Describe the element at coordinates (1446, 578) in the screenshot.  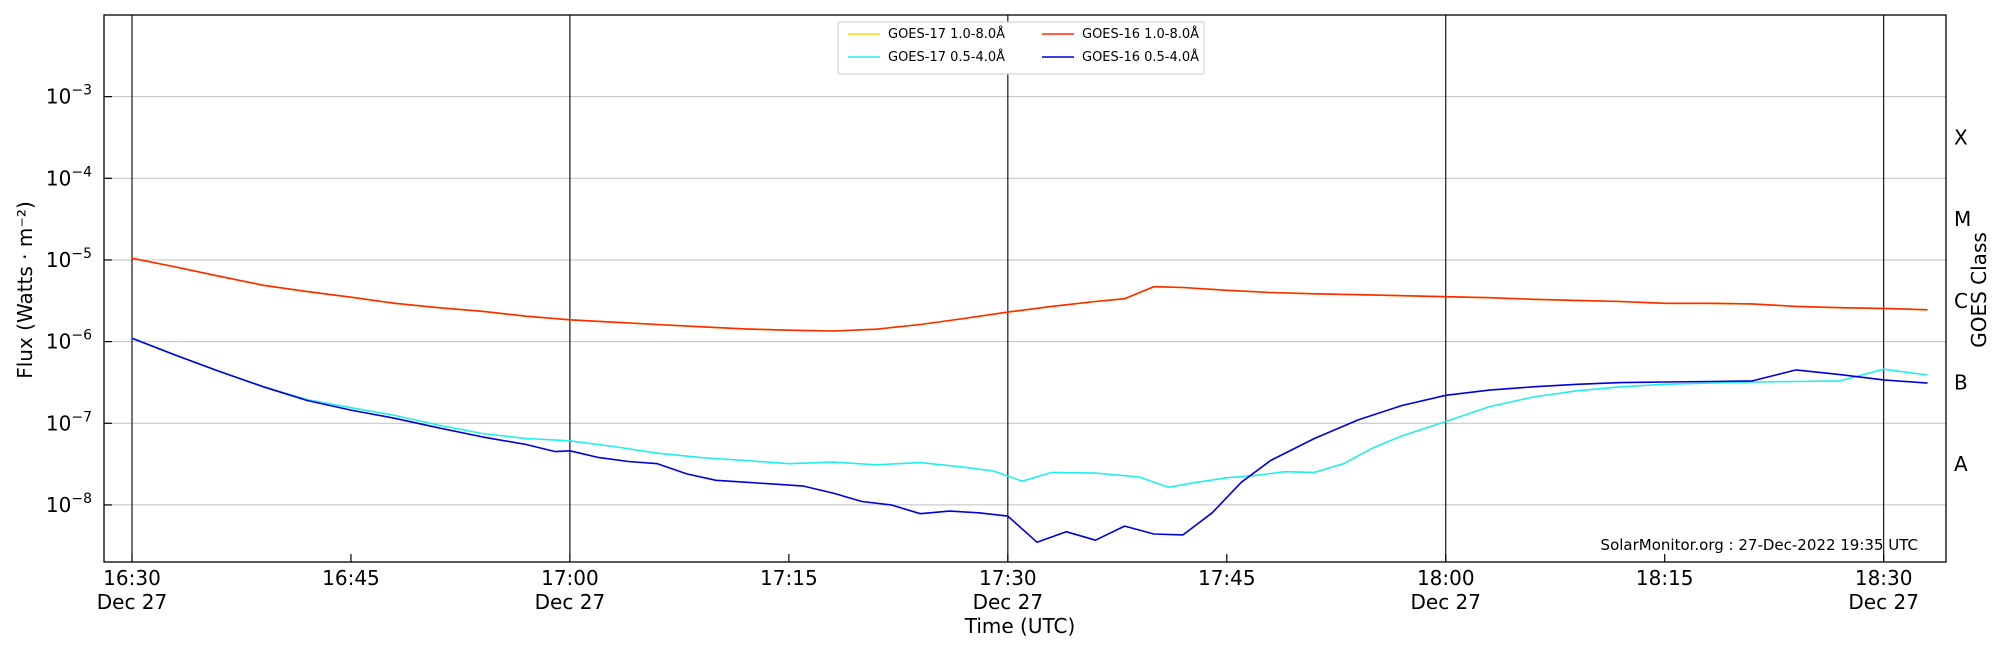
I see `x-tick-label: 18:00` at that location.